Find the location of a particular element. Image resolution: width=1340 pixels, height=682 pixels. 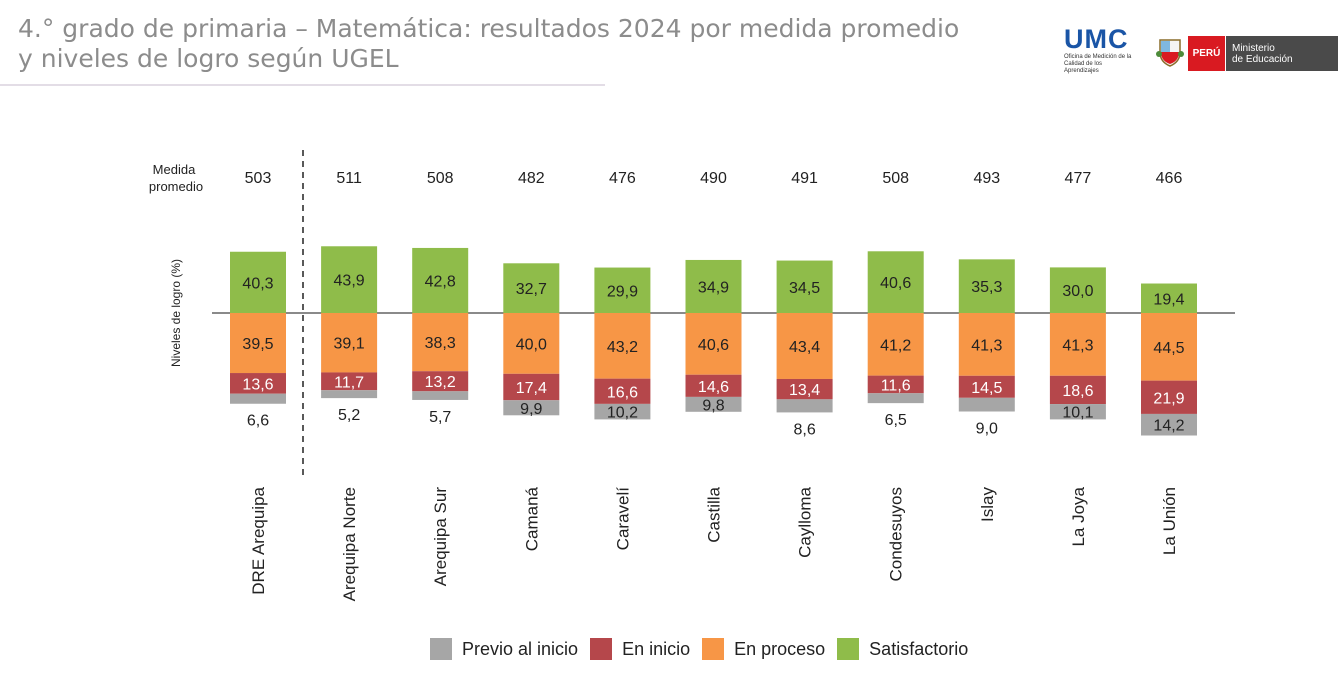

data-label-en-inicio: 11,7 is located at coordinates (349, 382).